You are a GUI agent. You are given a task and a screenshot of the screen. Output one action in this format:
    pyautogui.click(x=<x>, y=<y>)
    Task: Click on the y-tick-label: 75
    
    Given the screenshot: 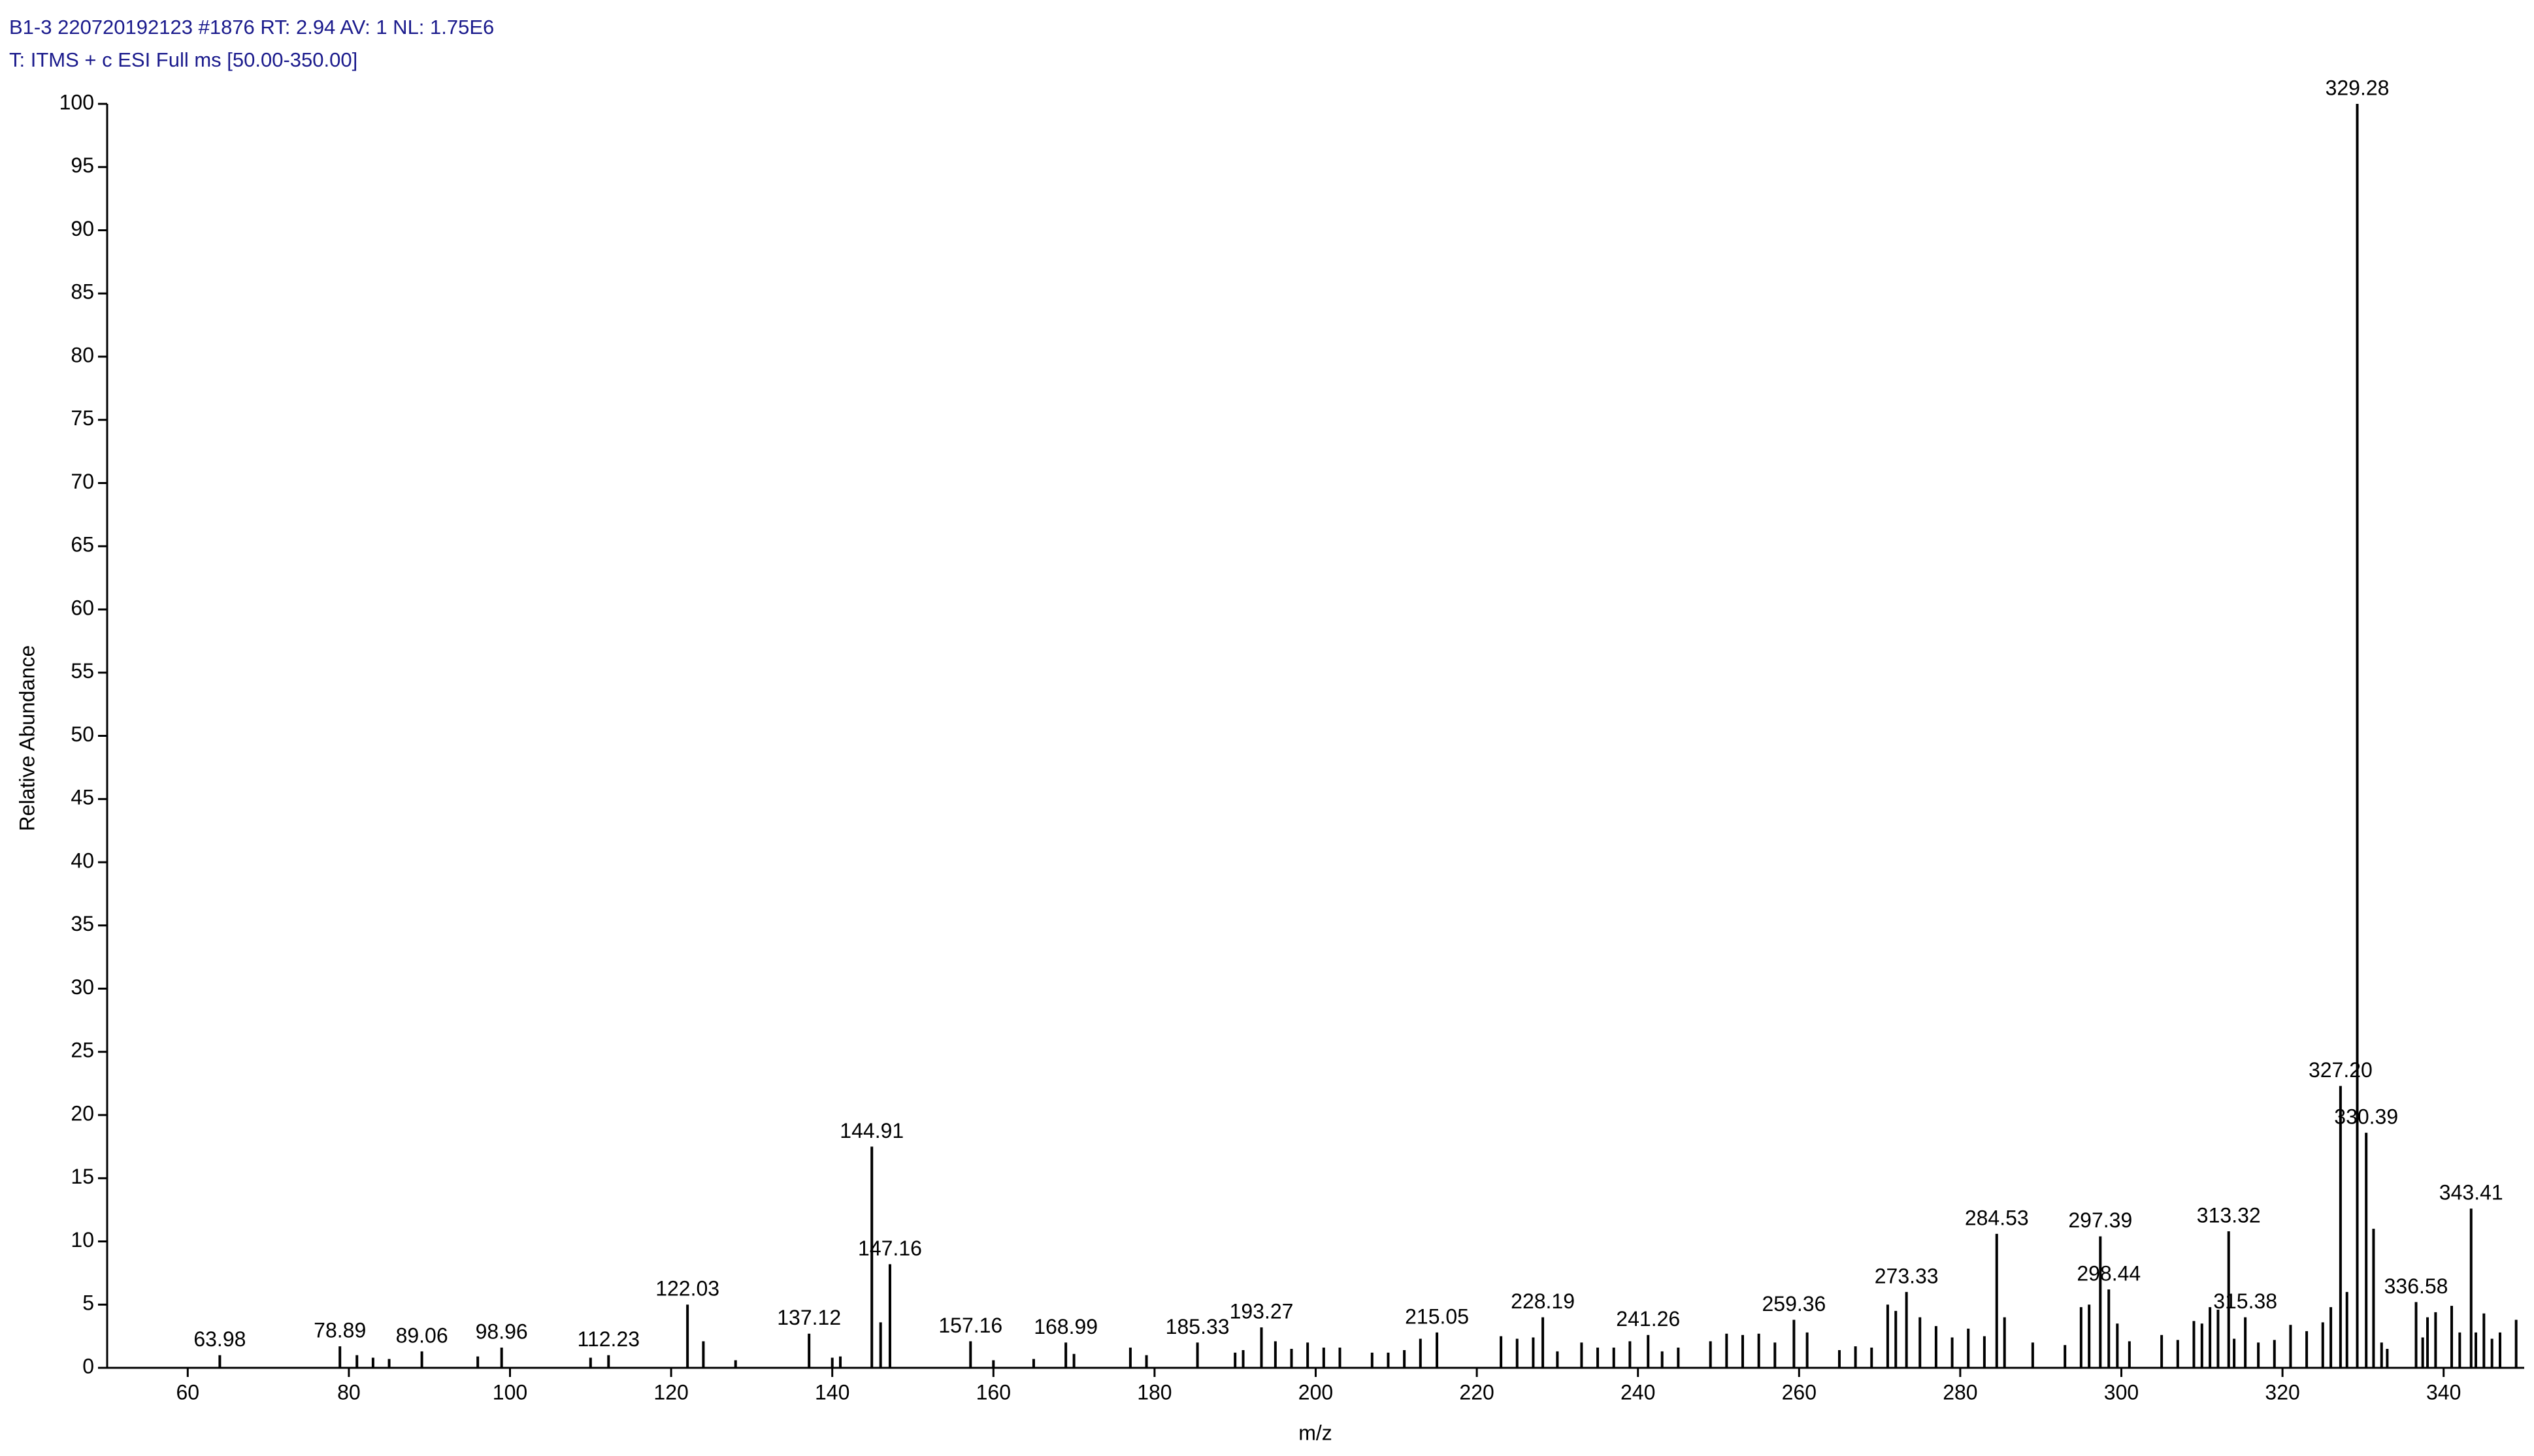 What is the action you would take?
    pyautogui.click(x=82, y=418)
    